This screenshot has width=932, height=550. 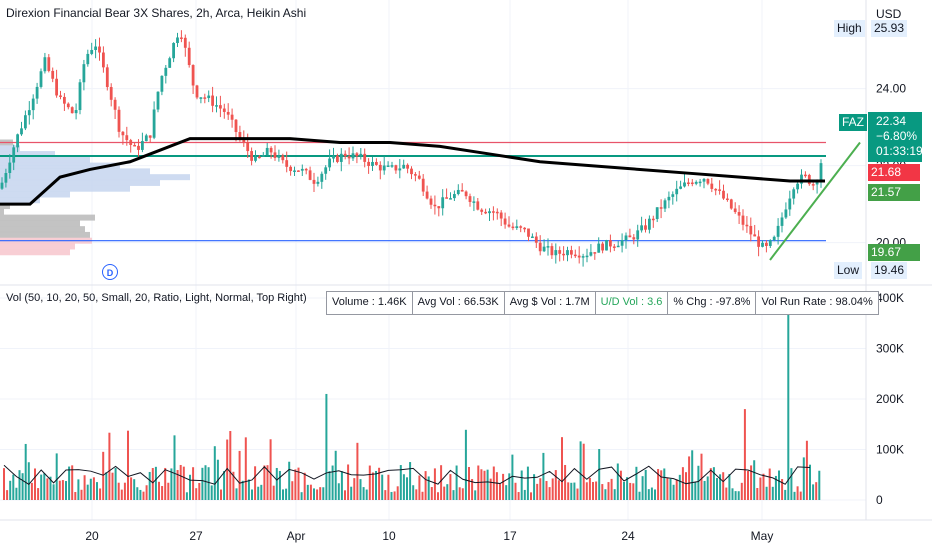 What do you see at coordinates (459, 303) in the screenshot?
I see `stat-avg-vol: Avg Vol : 66.53K` at bounding box center [459, 303].